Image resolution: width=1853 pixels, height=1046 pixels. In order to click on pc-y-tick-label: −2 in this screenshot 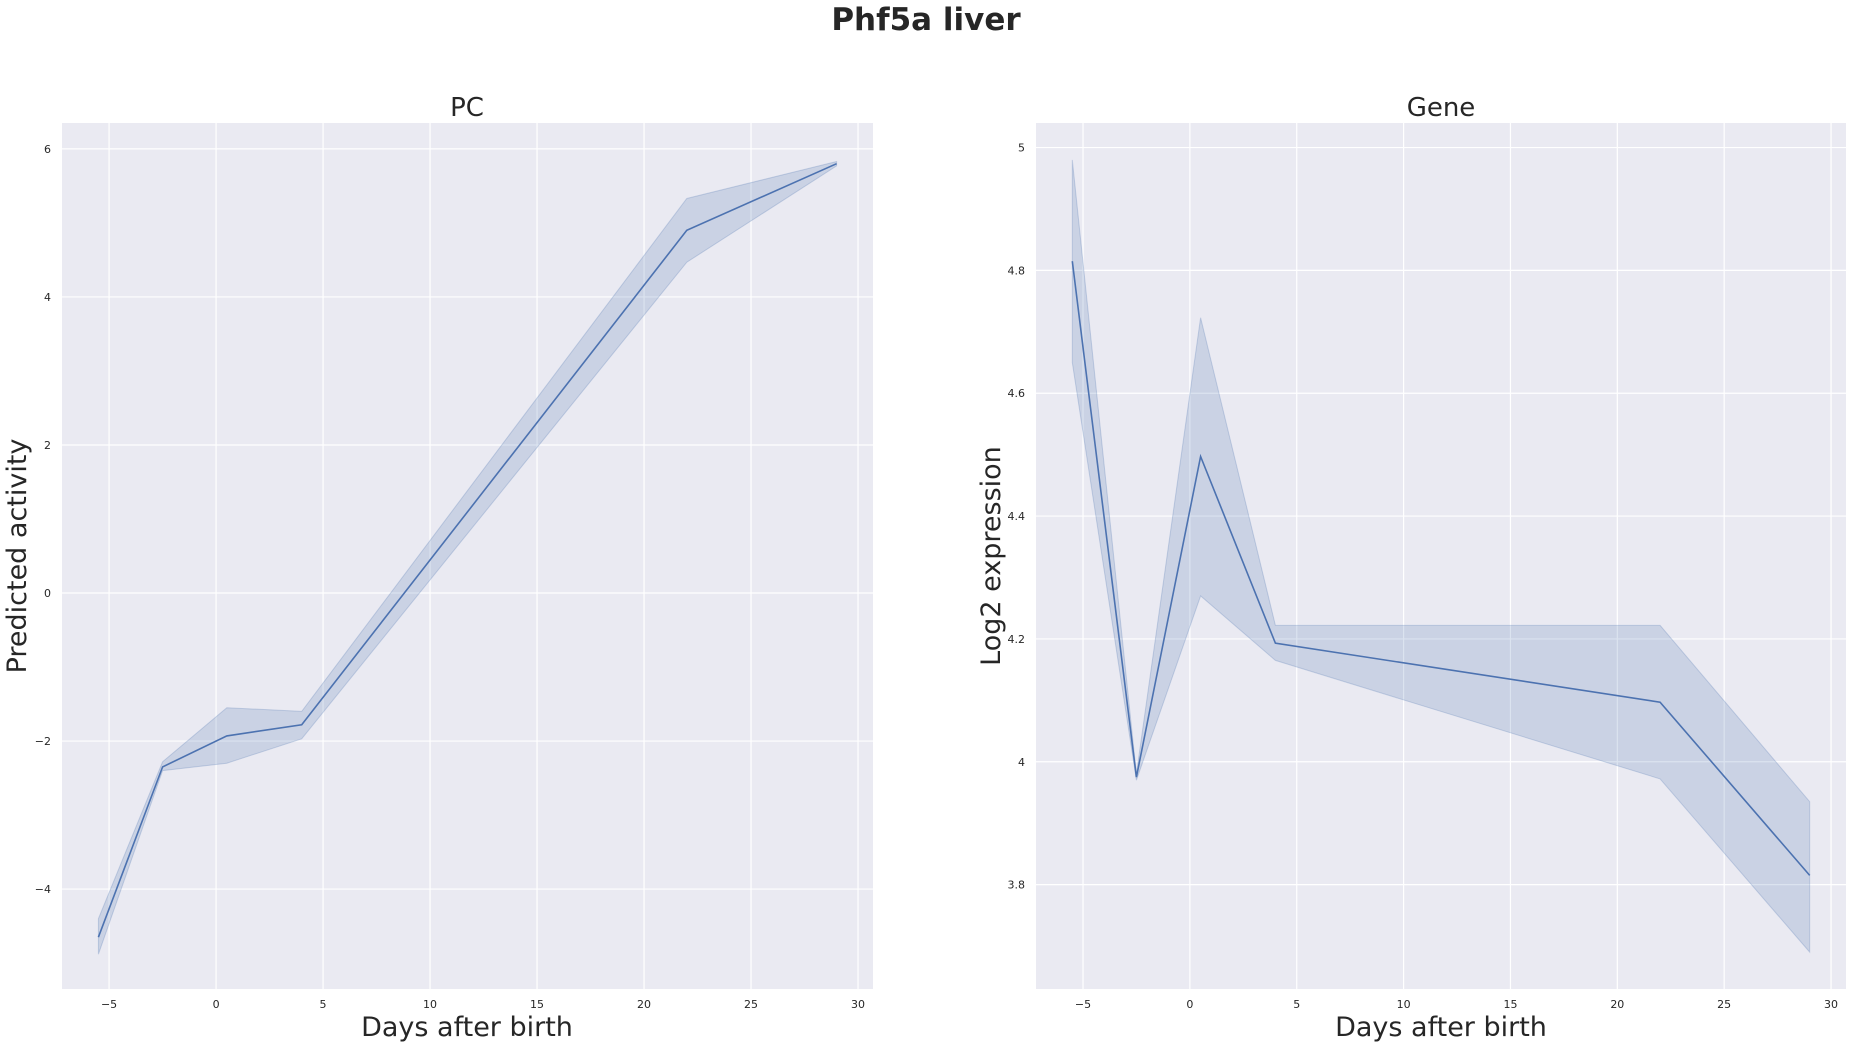, I will do `click(43, 741)`.